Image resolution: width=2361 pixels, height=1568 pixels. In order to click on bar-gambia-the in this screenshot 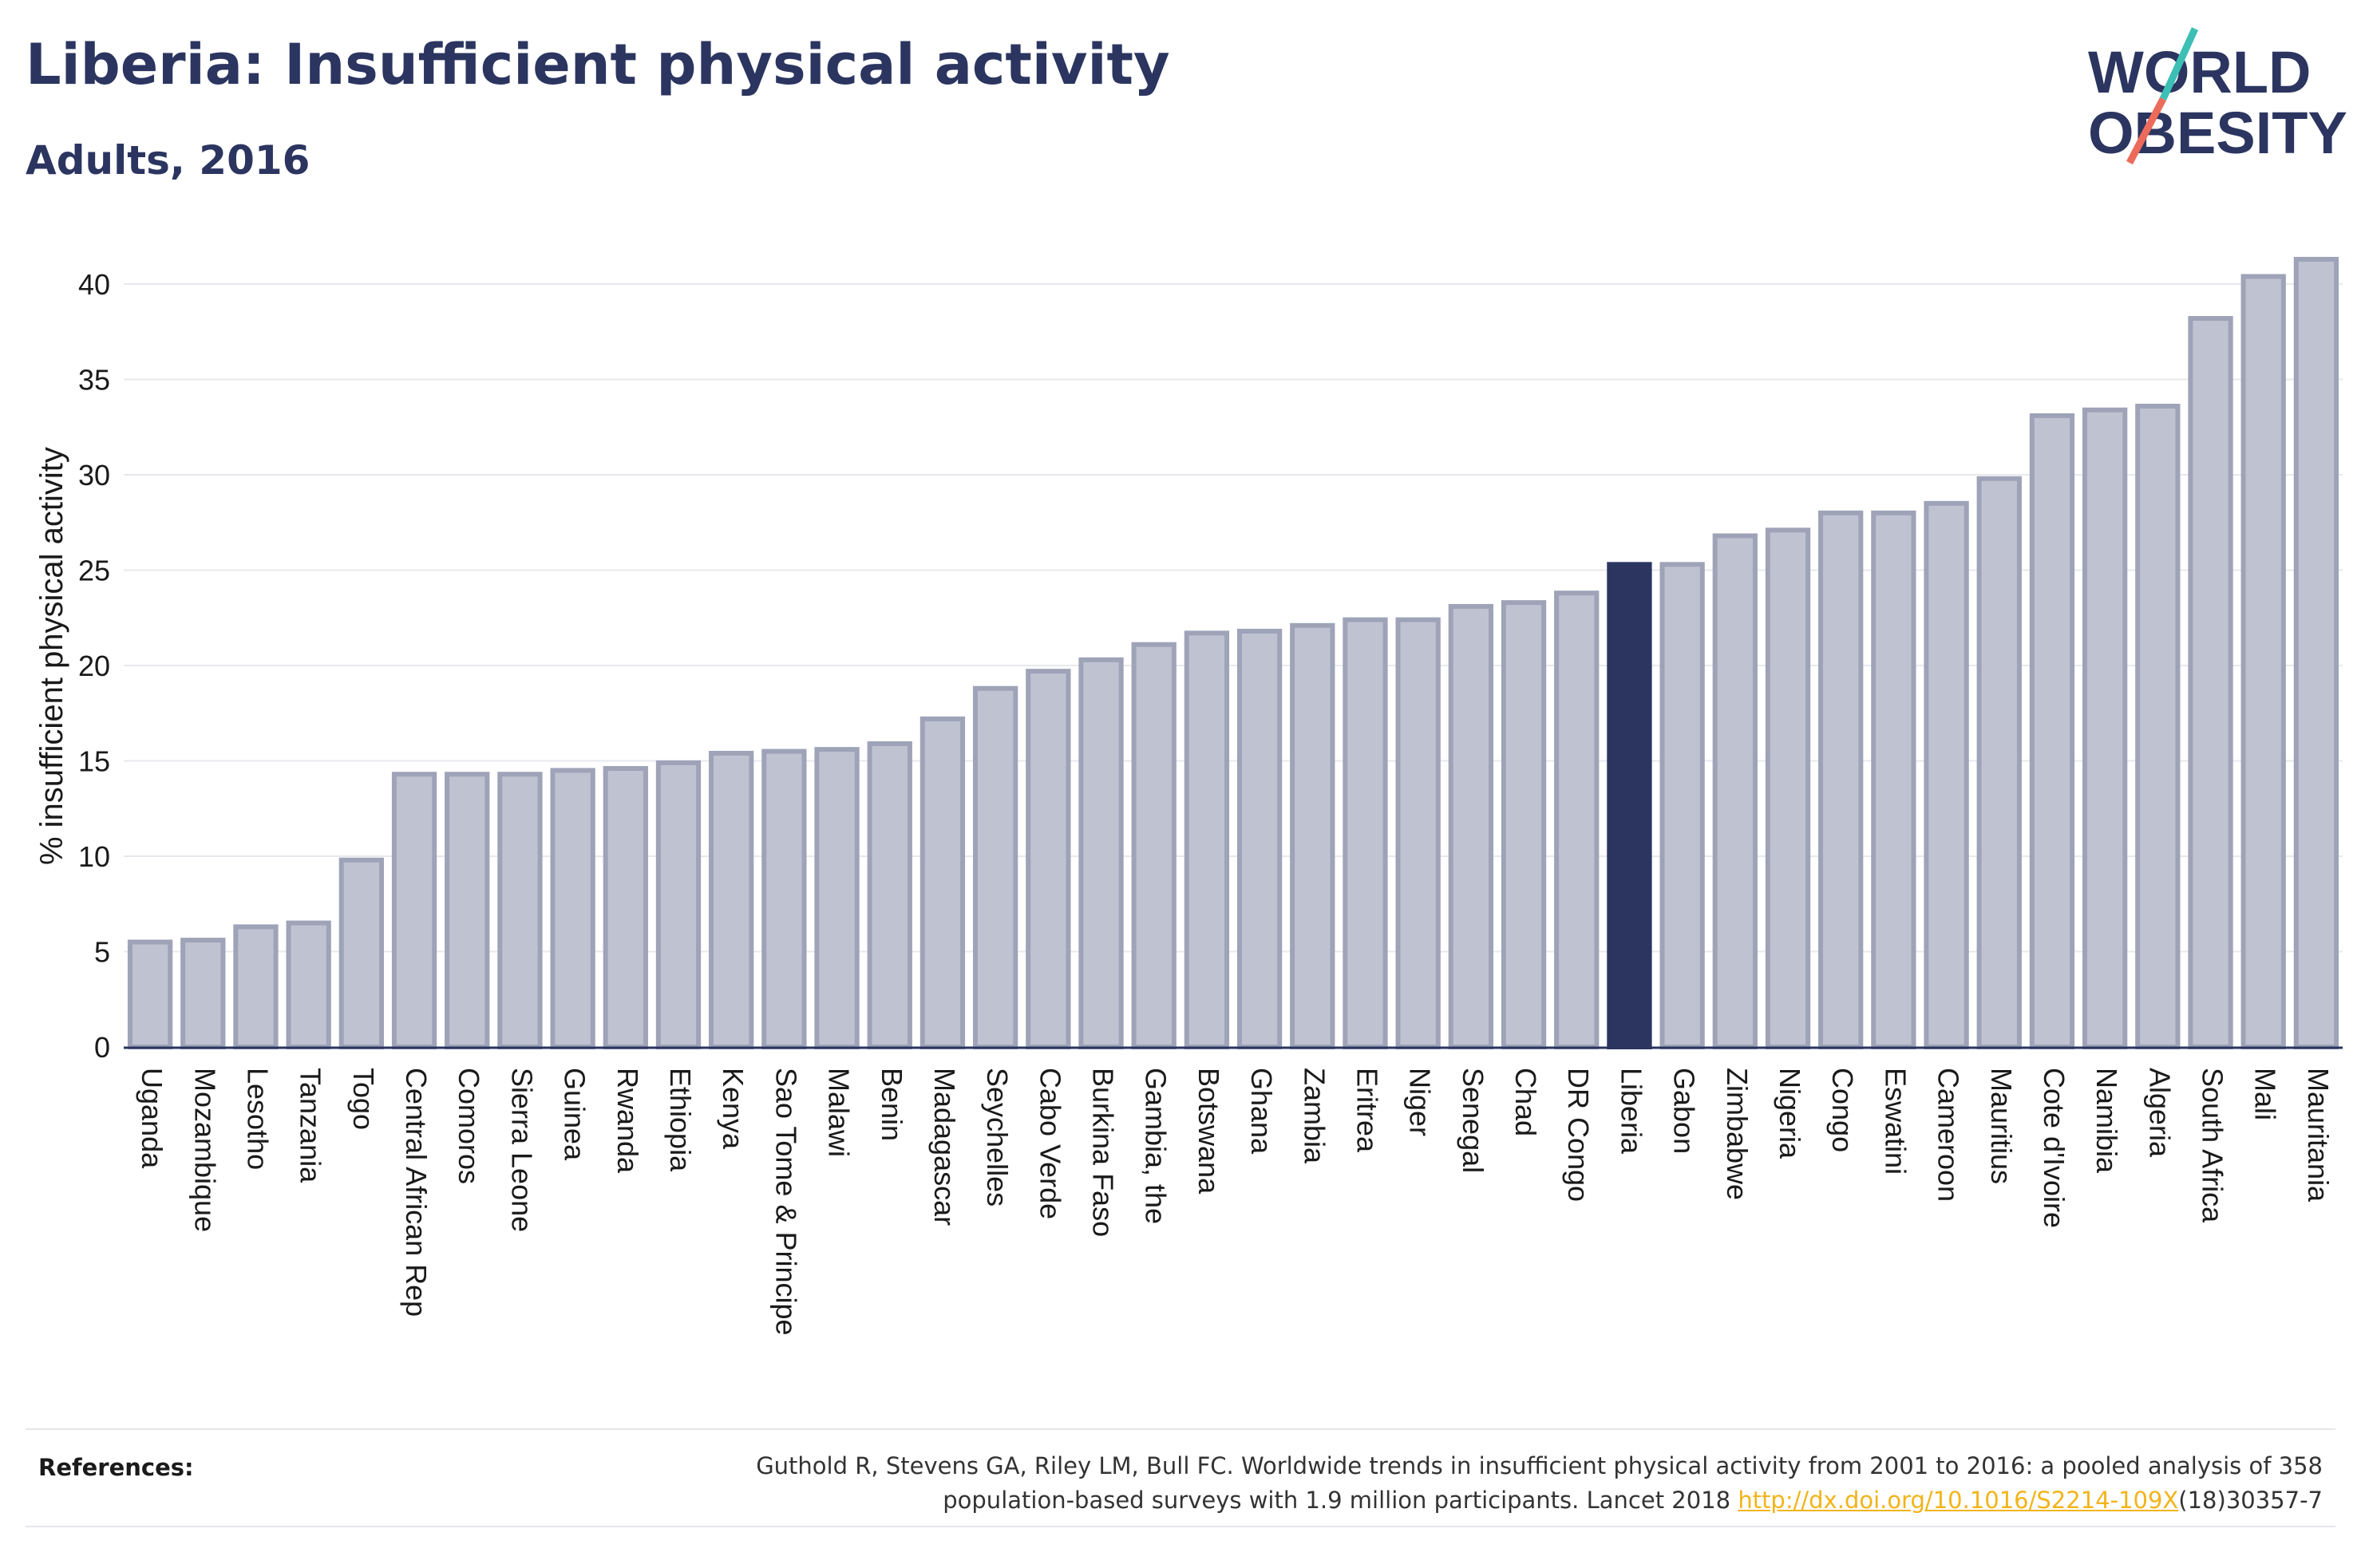, I will do `click(1154, 846)`.